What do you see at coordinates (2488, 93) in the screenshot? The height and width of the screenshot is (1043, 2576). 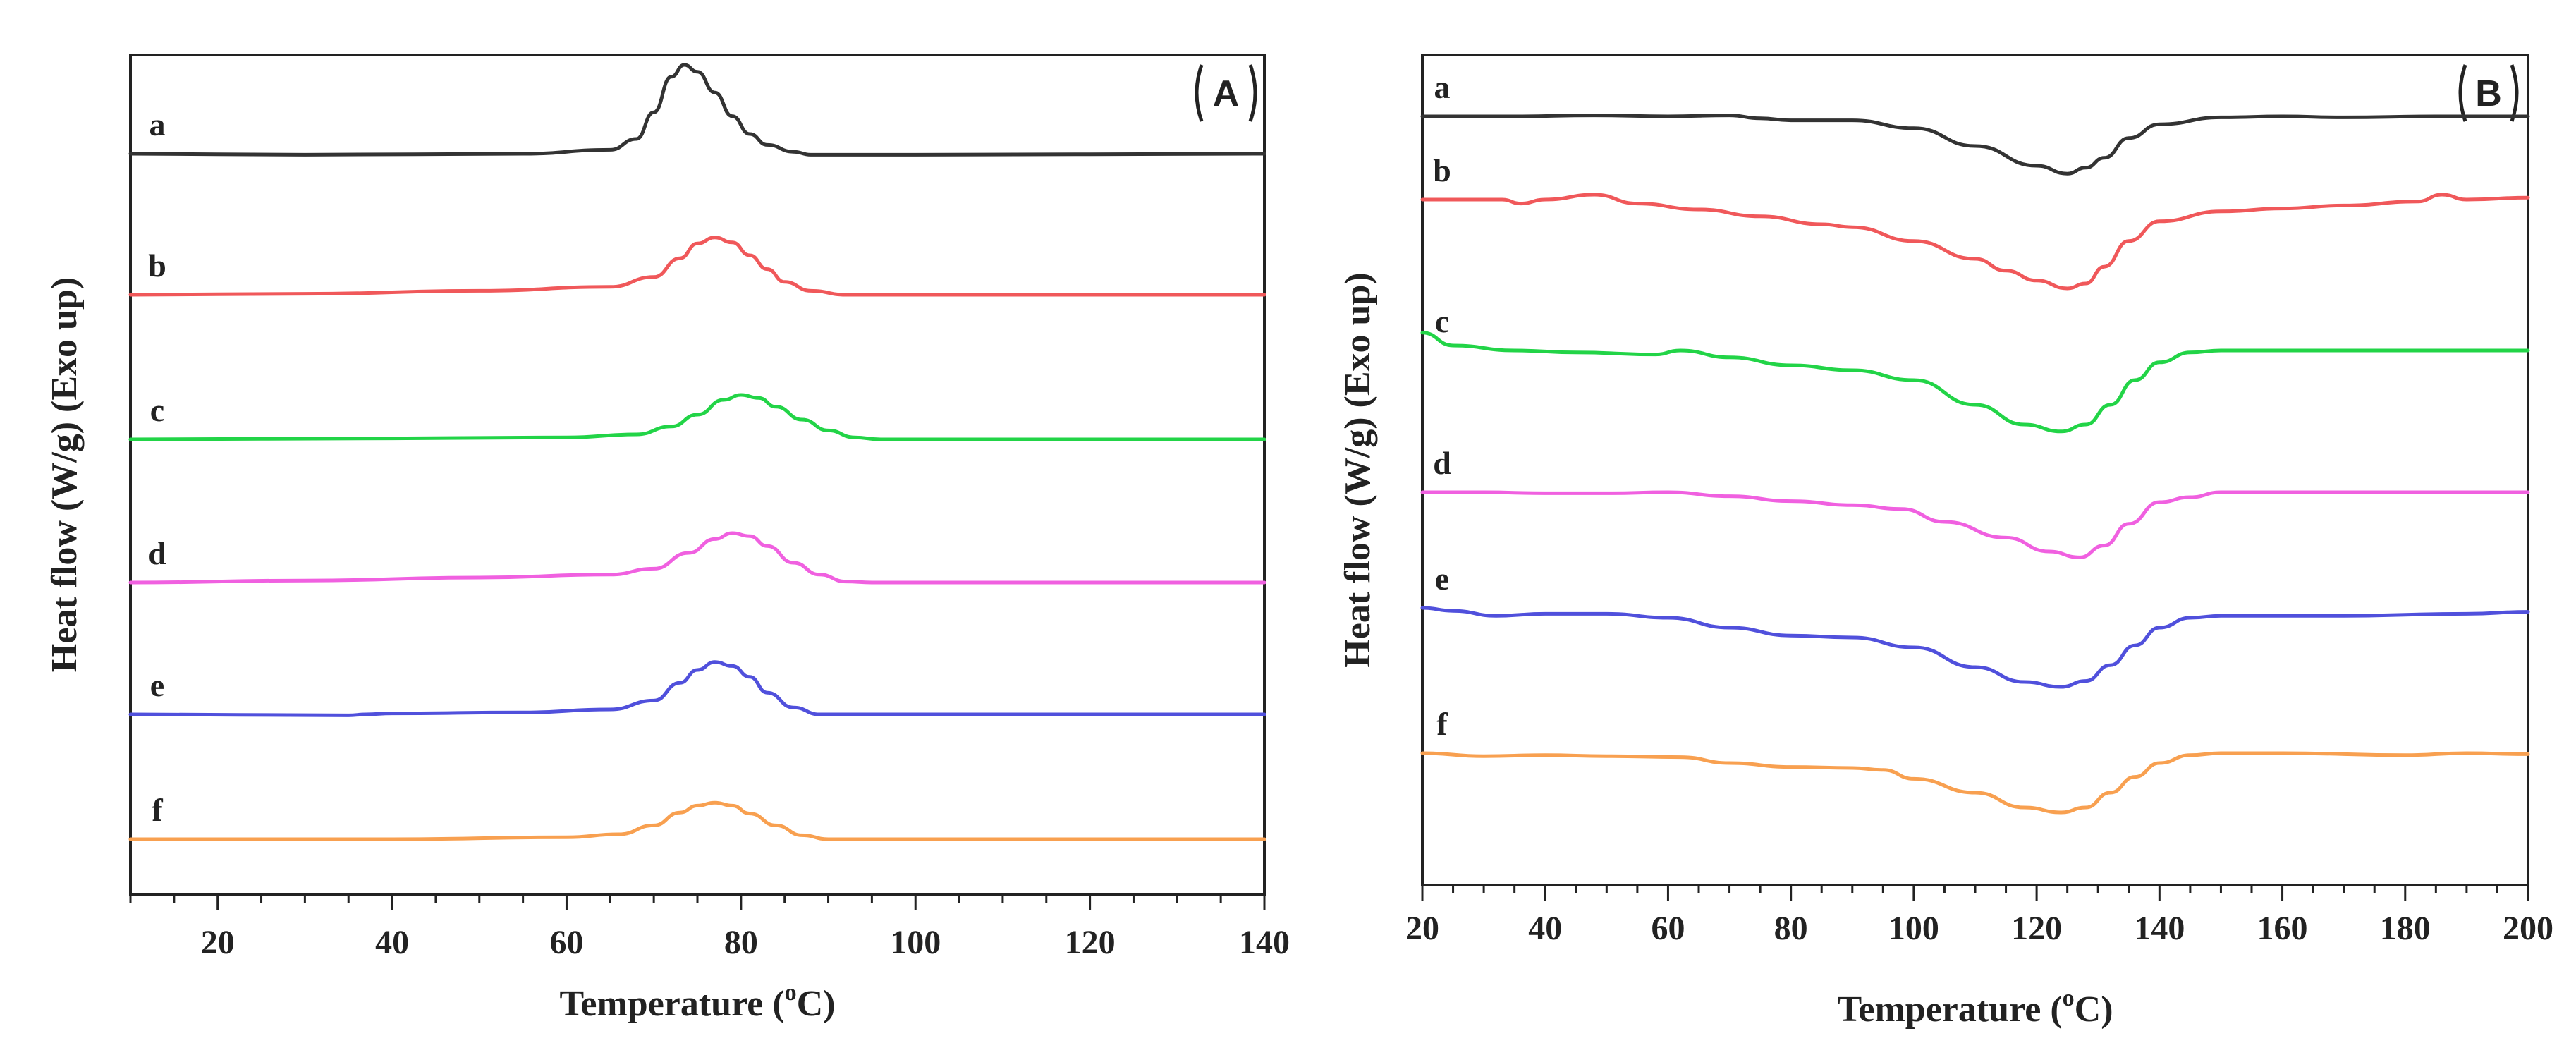 I see `panel-label: B` at bounding box center [2488, 93].